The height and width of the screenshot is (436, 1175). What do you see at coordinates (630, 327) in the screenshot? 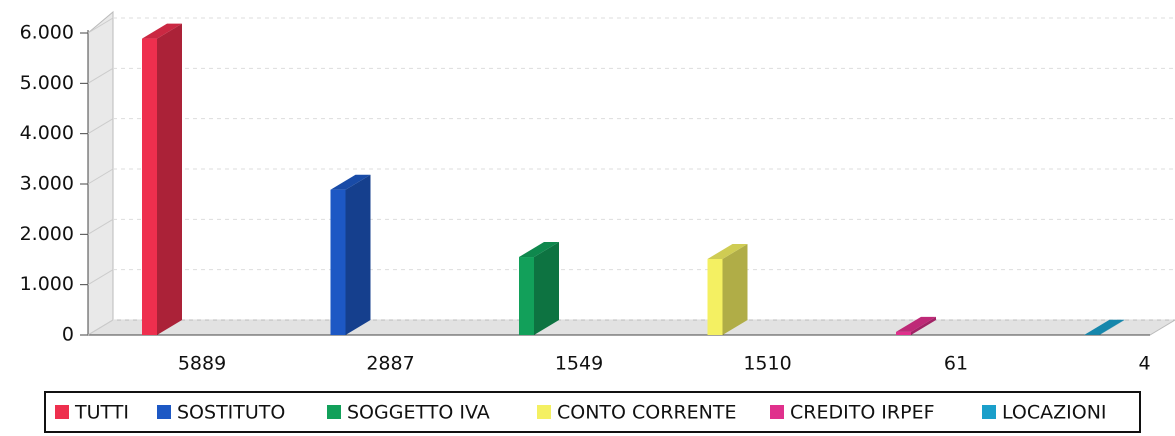
I see `floor` at bounding box center [630, 327].